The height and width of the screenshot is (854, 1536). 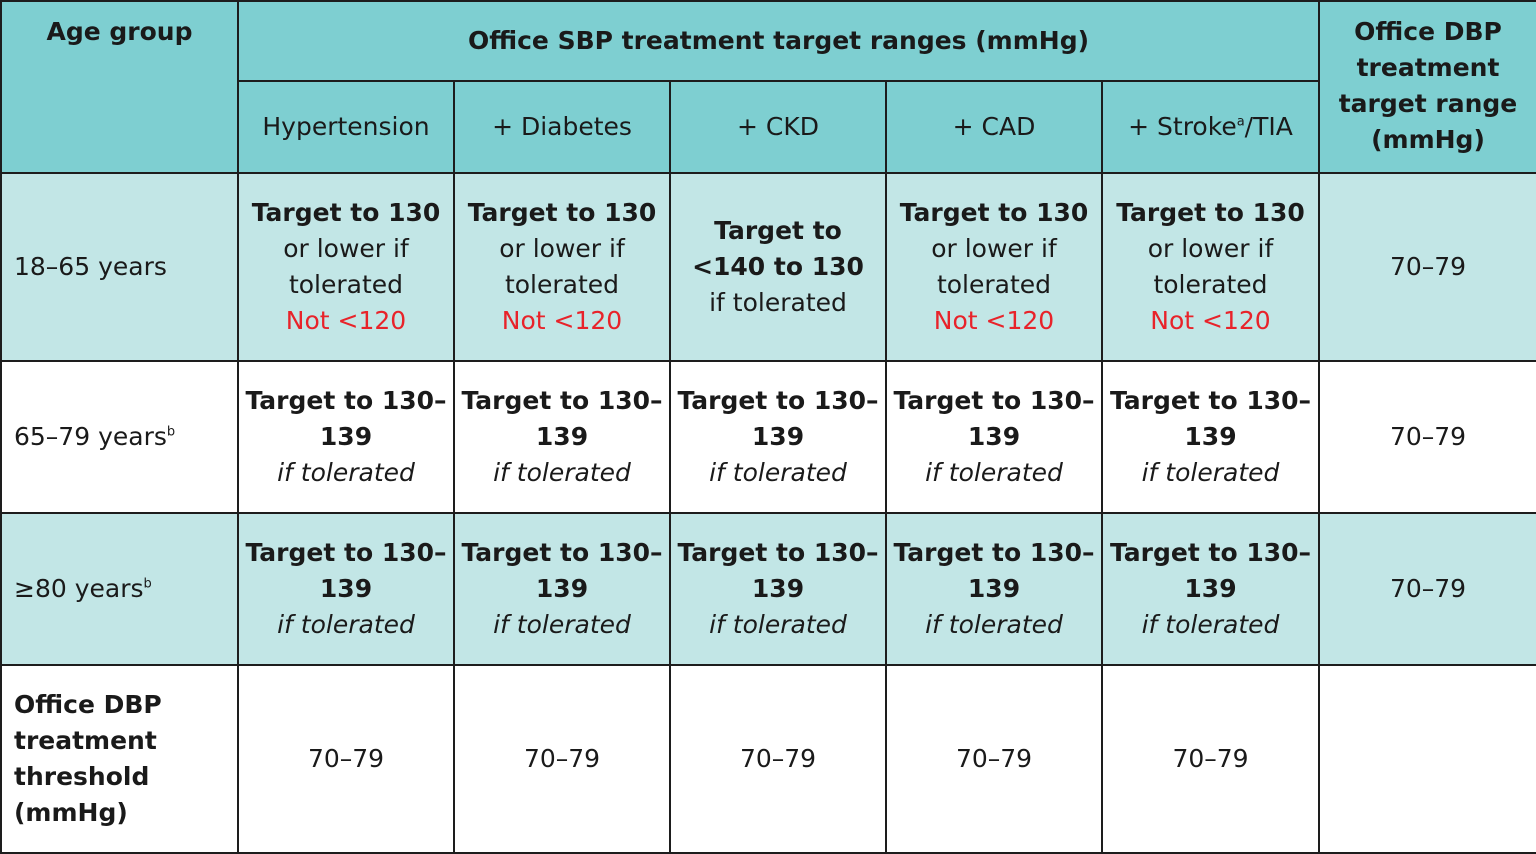 What do you see at coordinates (119, 437) in the screenshot?
I see `age-cell: 65–79 yearsb` at bounding box center [119, 437].